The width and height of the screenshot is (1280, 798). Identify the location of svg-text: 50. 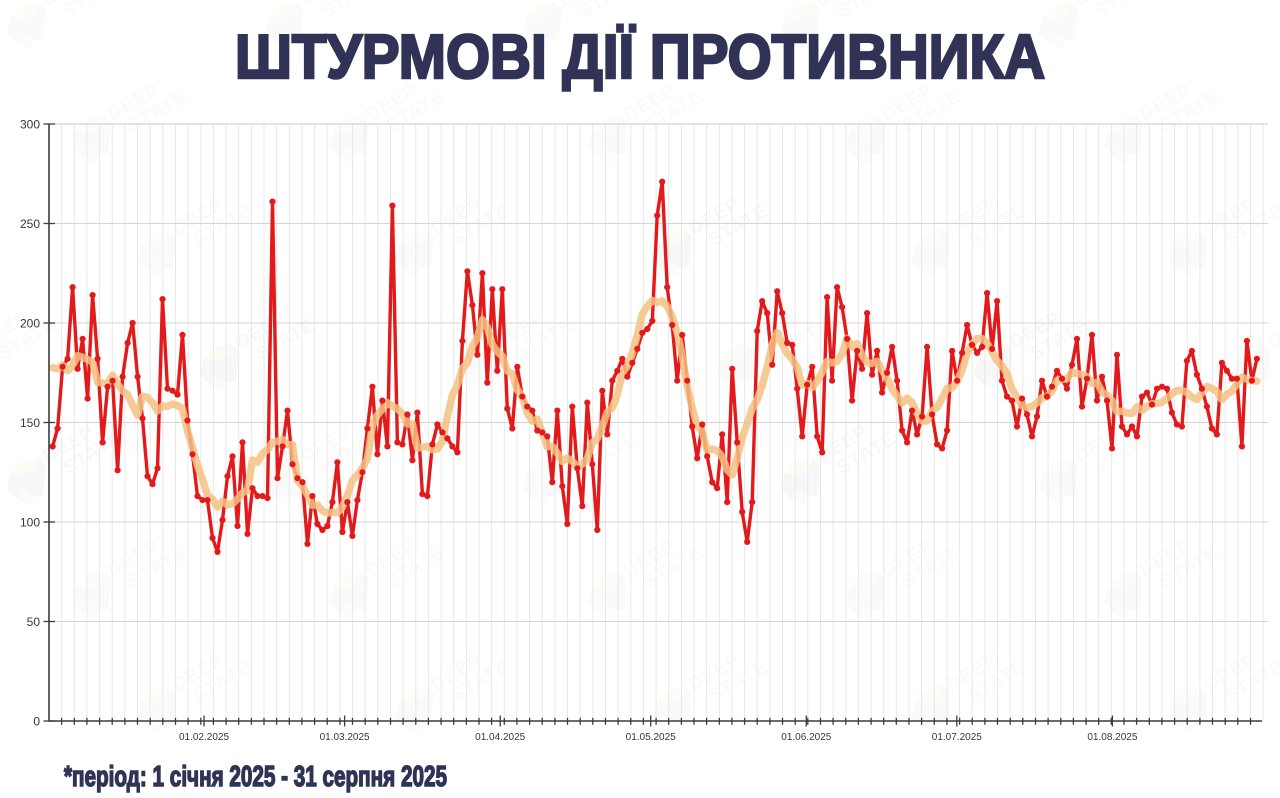
(34, 622).